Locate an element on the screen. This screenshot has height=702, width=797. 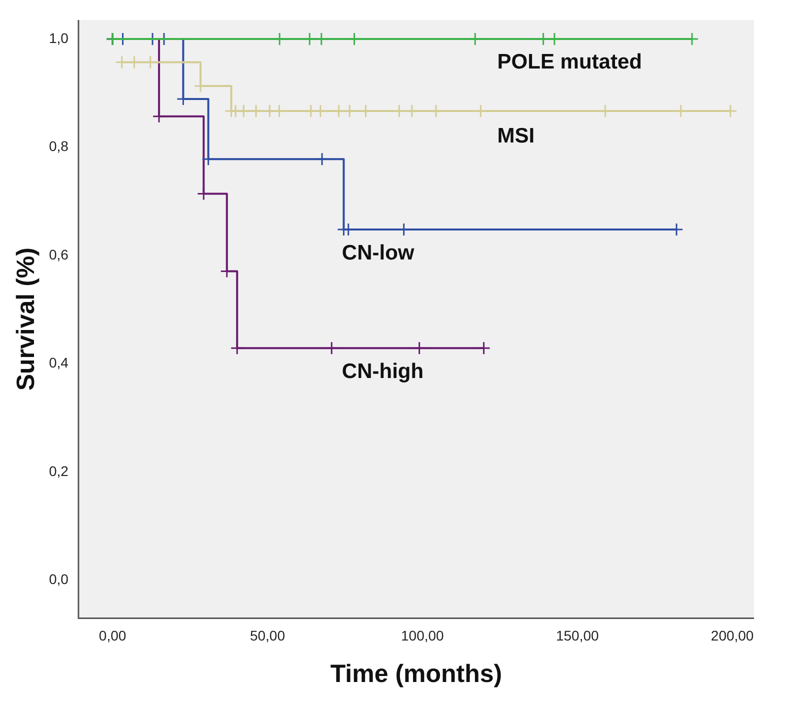
y-tick-label: 0,6 is located at coordinates (58, 254).